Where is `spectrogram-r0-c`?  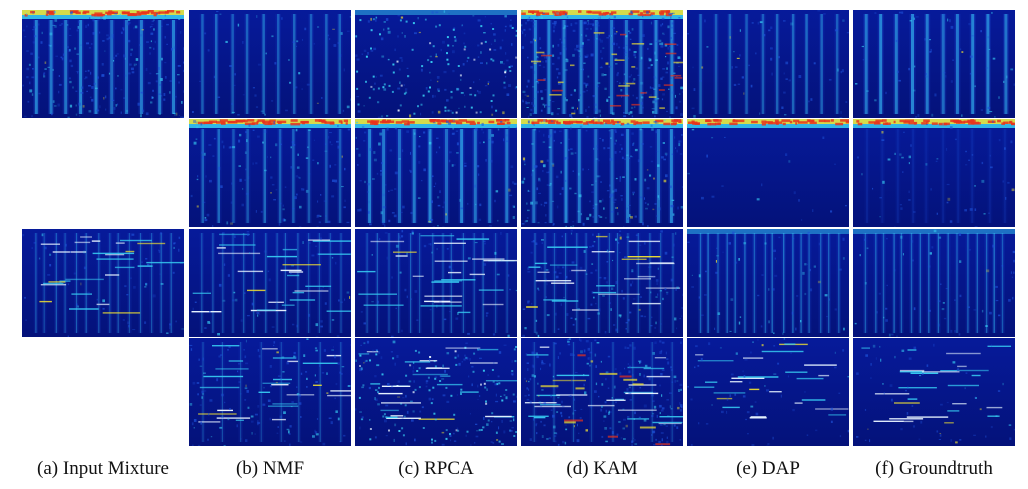 spectrogram-r0-c is located at coordinates (436, 64).